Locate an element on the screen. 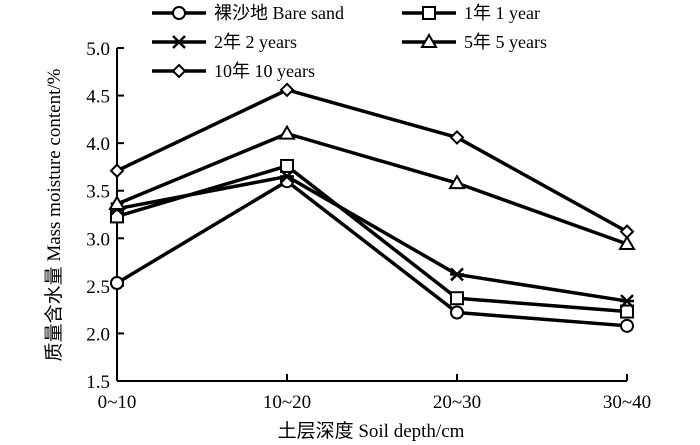  legend-item: 10年 10 years is located at coordinates (233, 71).